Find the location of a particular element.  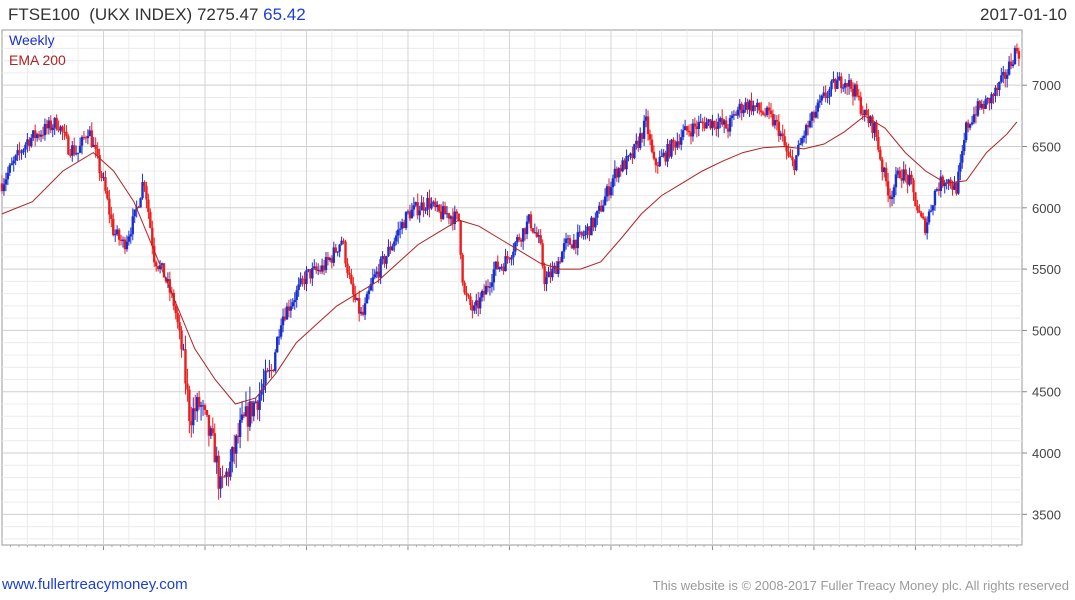

chart-title: FTSE100 (UKX INDEX) 7275.47 65.42 is located at coordinates (157, 15).